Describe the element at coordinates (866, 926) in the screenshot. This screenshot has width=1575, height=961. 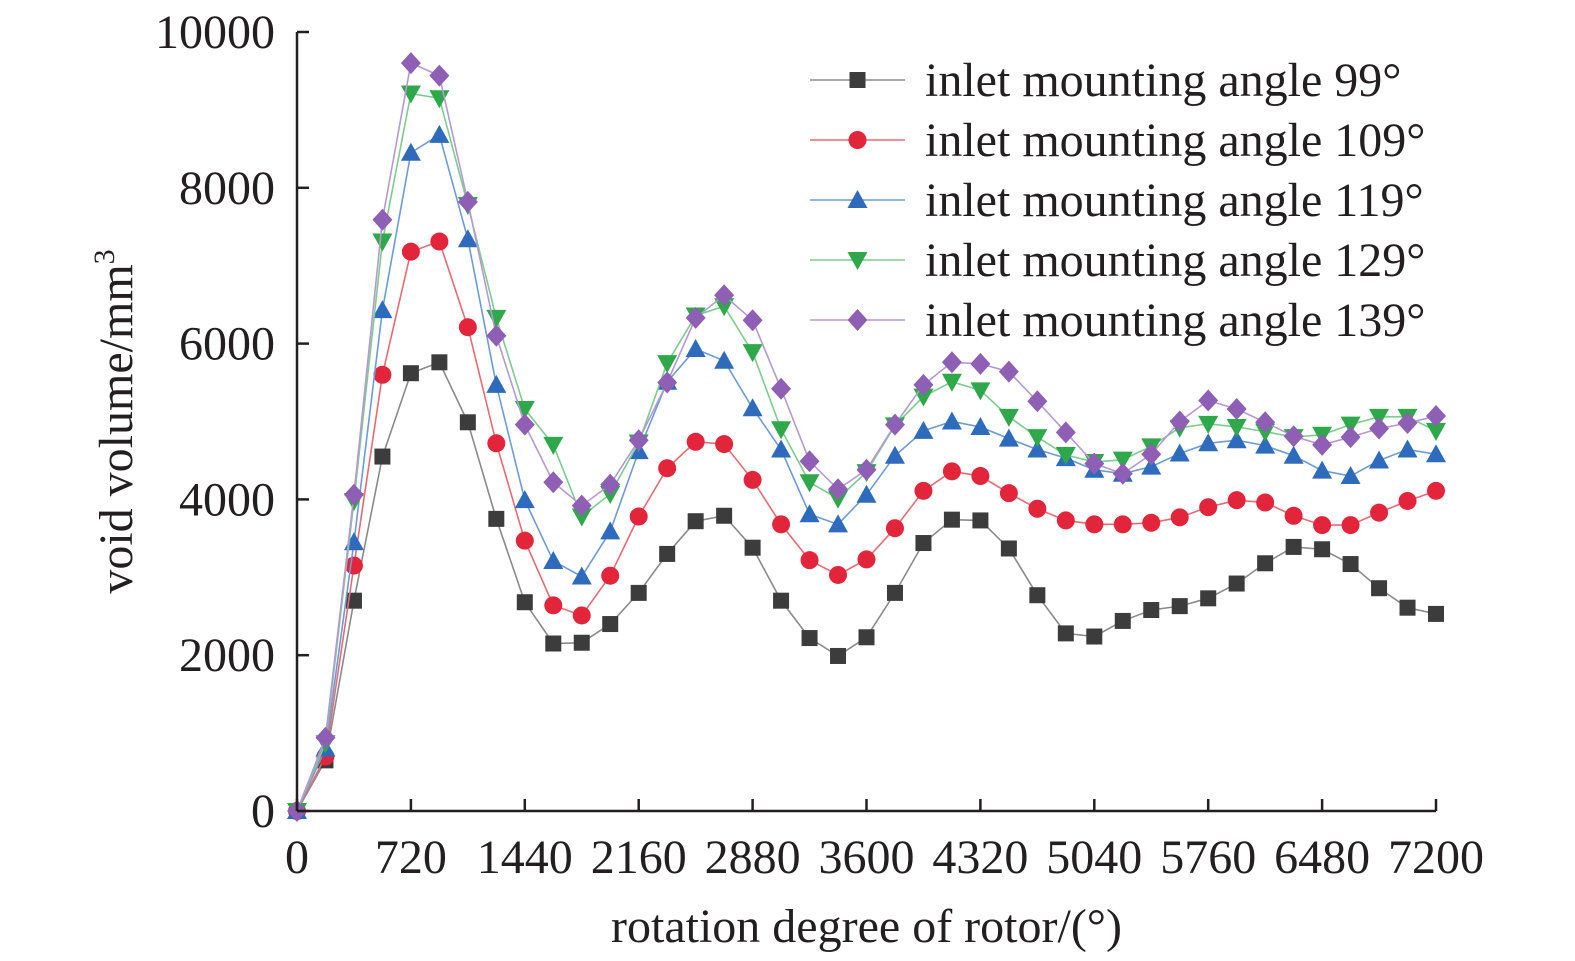
I see `x-axis-title: rotation degree of rotor/(°)` at that location.